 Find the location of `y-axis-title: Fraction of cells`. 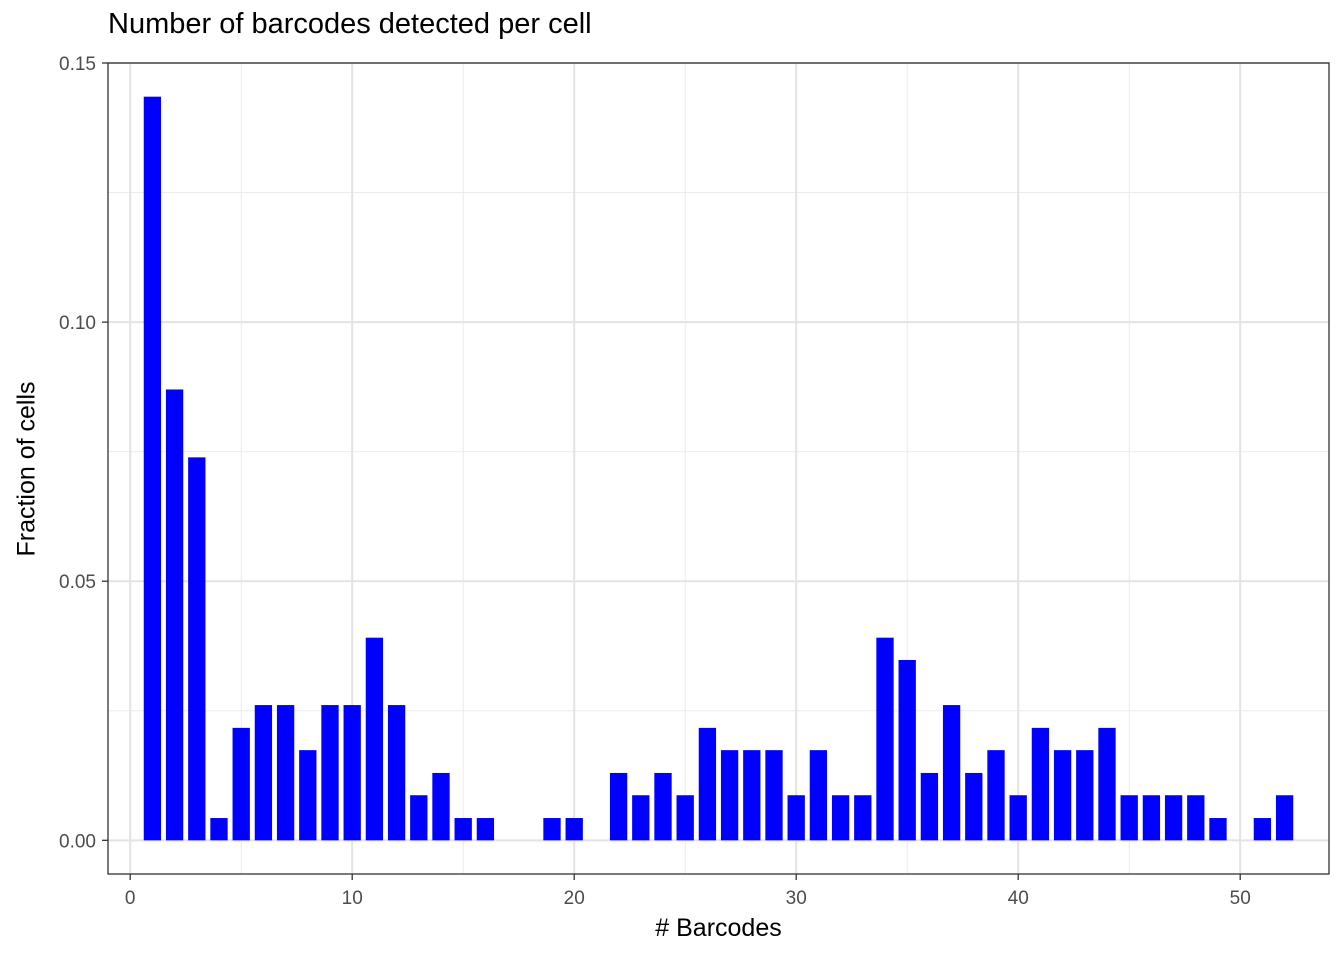

y-axis-title: Fraction of cells is located at coordinates (26, 468).